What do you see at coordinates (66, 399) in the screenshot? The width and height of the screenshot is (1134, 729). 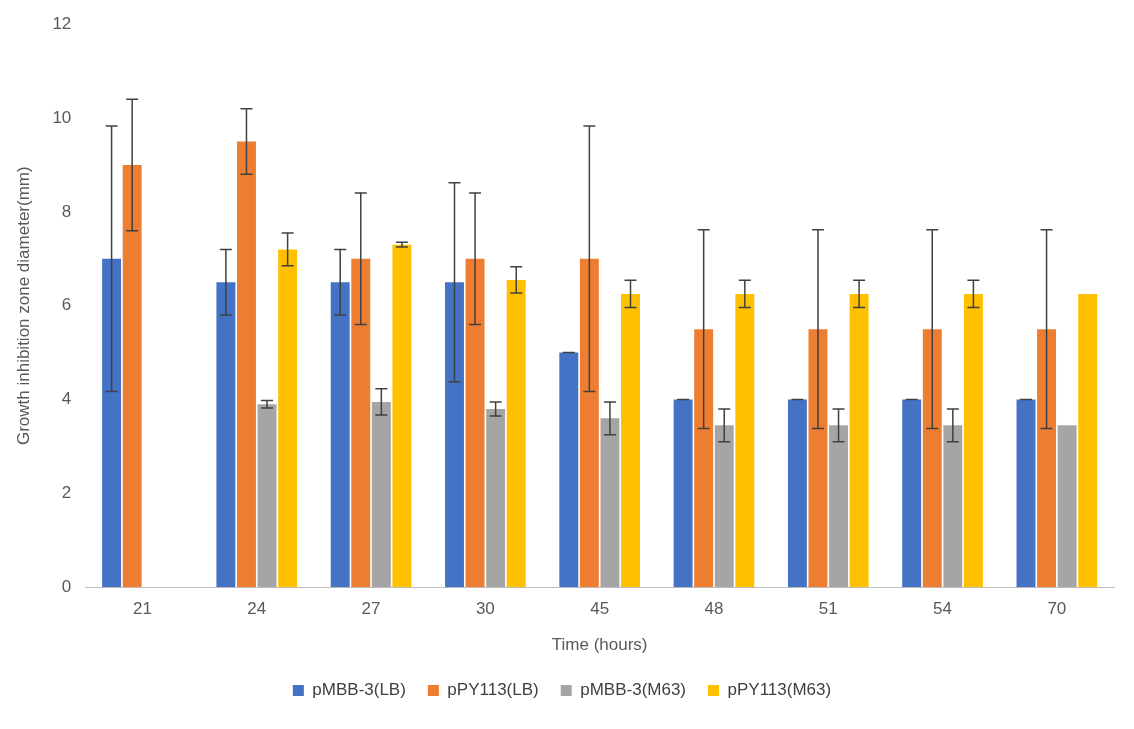 I see `y-tick-label: 4` at bounding box center [66, 399].